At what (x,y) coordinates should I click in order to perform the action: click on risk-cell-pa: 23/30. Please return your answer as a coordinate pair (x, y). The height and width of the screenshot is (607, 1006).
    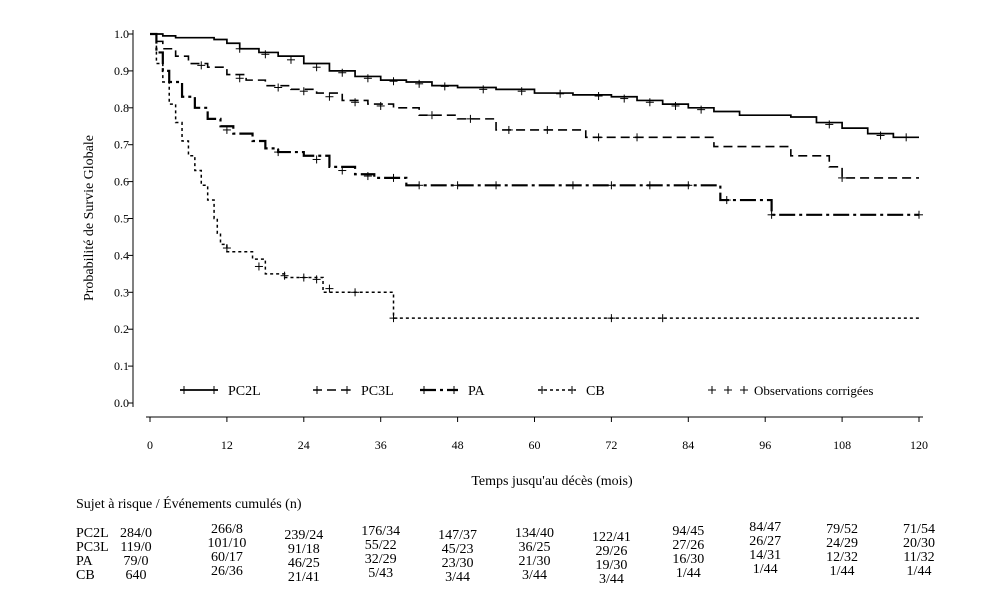
    Looking at the image, I should click on (457, 563).